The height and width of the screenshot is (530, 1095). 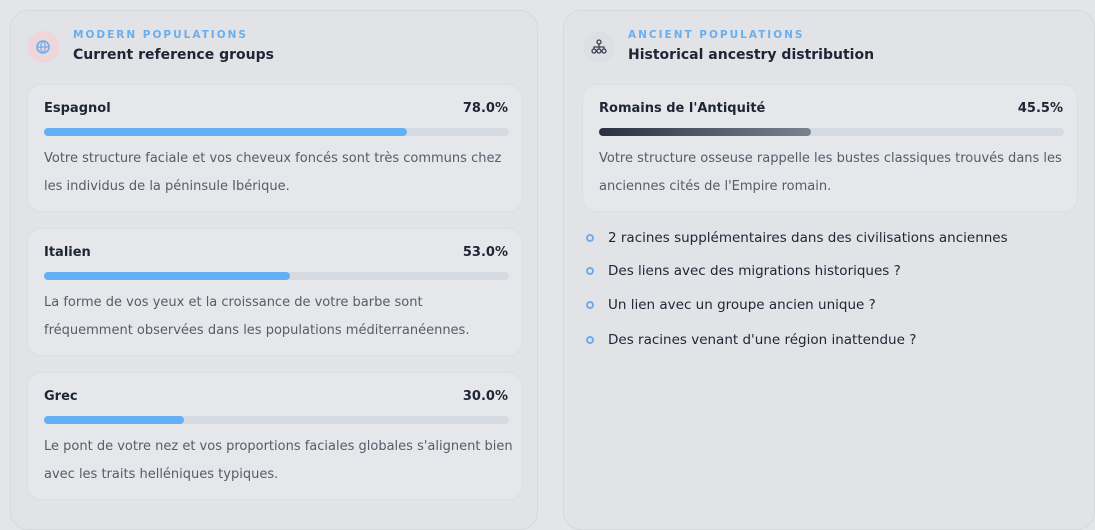 What do you see at coordinates (485, 108) in the screenshot?
I see `group-percent: 78.0%` at bounding box center [485, 108].